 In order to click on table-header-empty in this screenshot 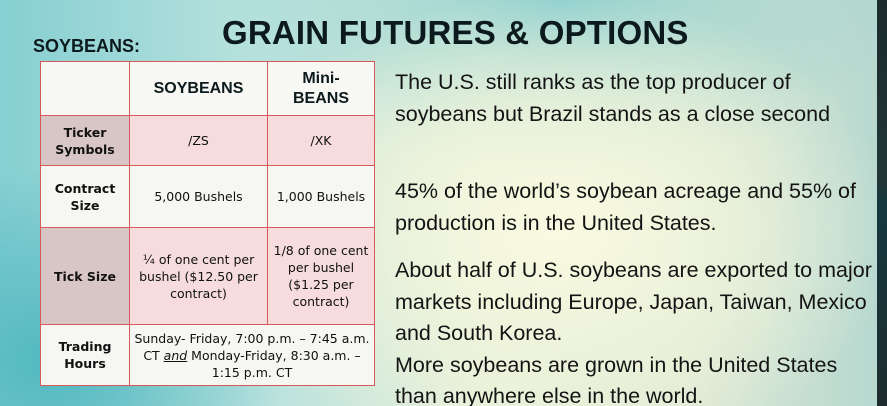, I will do `click(85, 88)`.